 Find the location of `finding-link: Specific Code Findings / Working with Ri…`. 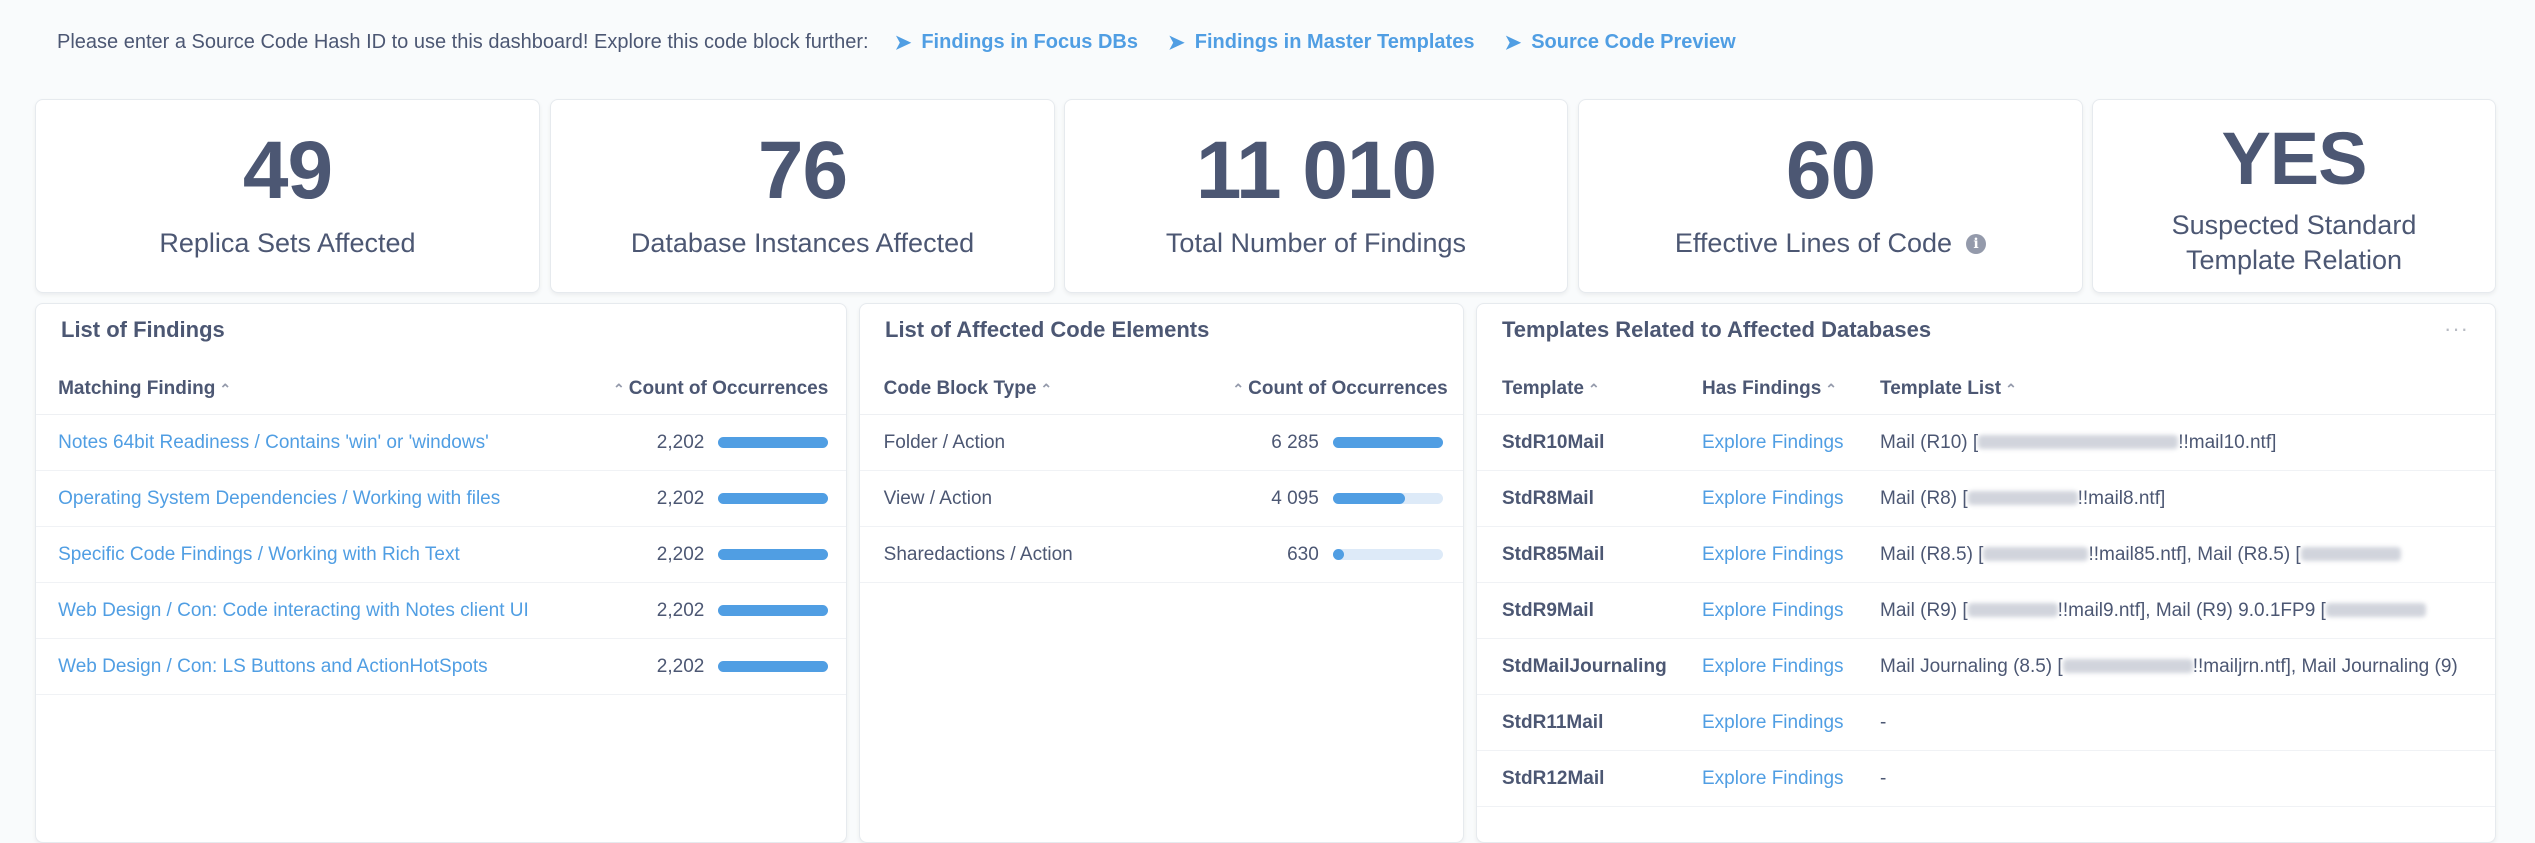

finding-link: Specific Code Findings / Working with Ri… is located at coordinates (332, 554).